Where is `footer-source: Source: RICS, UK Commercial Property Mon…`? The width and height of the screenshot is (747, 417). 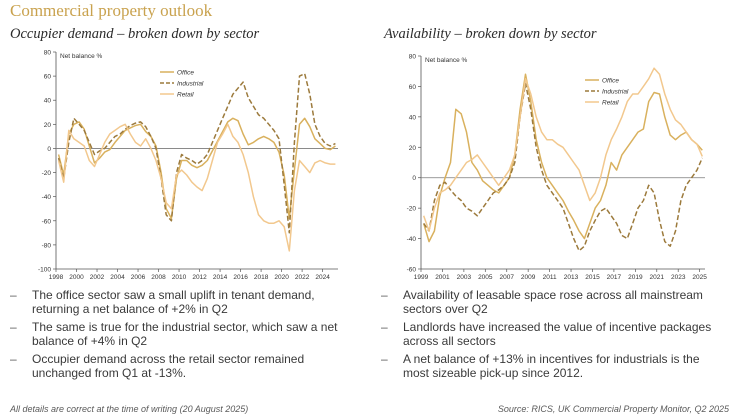
footer-source: Source: RICS, UK Commercial Property Mon… is located at coordinates (613, 409).